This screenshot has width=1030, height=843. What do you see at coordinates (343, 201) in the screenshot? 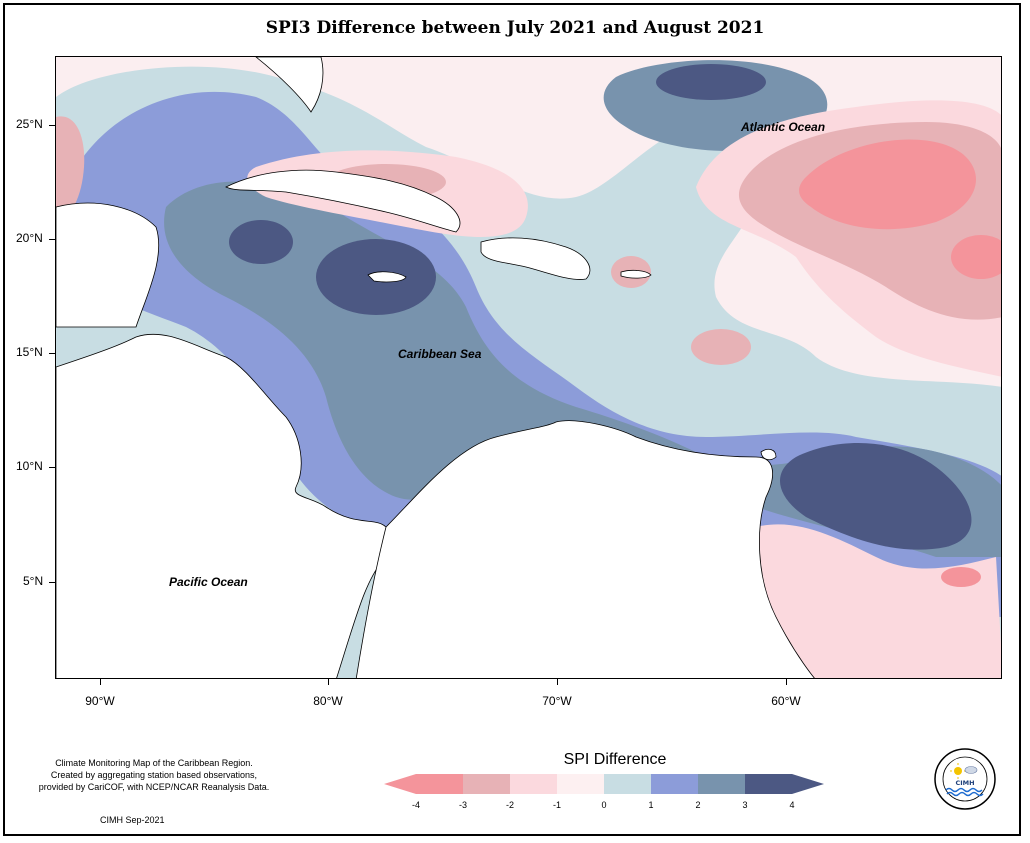
I see `landmass-cuba` at bounding box center [343, 201].